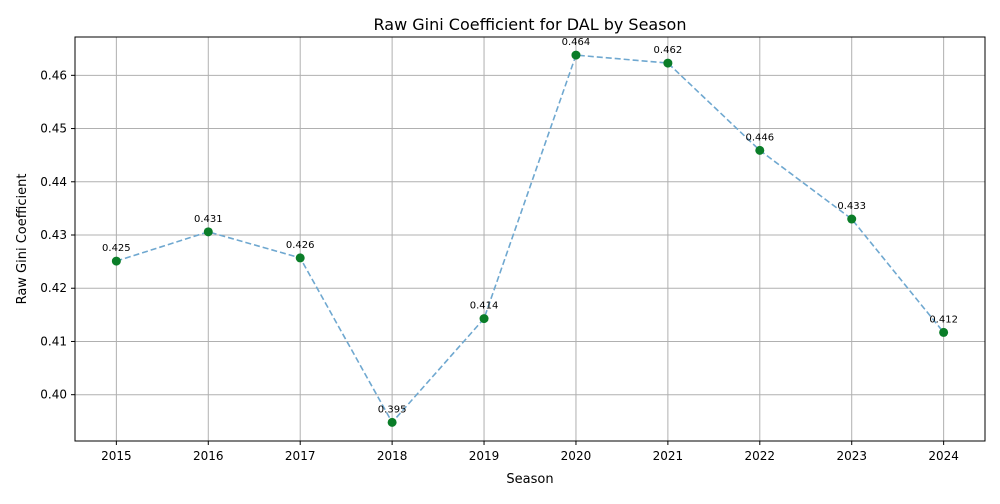 Image resolution: width=1000 pixels, height=504 pixels. I want to click on data-label: 0.464, so click(576, 42).